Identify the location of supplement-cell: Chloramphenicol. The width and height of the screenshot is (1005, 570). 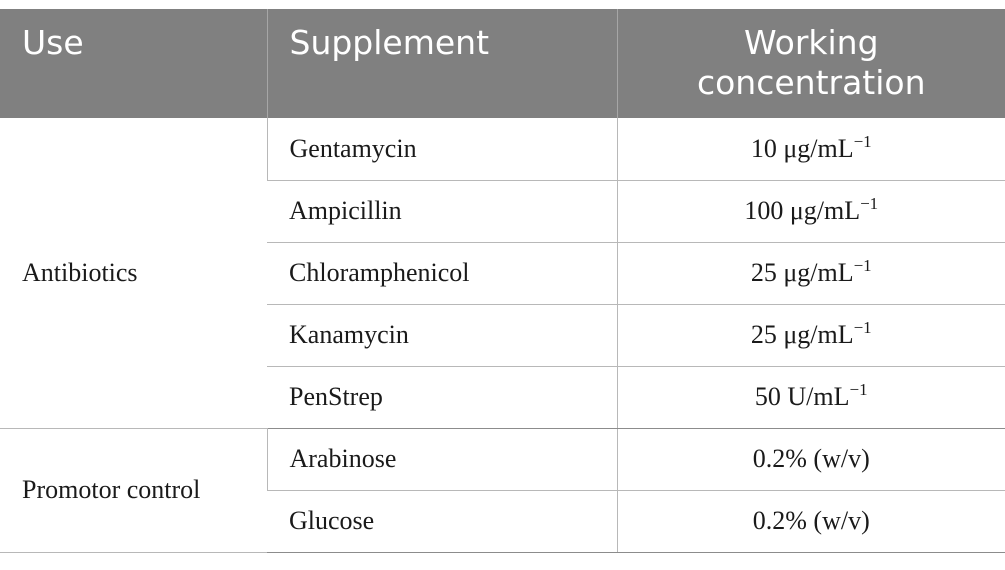
(442, 273).